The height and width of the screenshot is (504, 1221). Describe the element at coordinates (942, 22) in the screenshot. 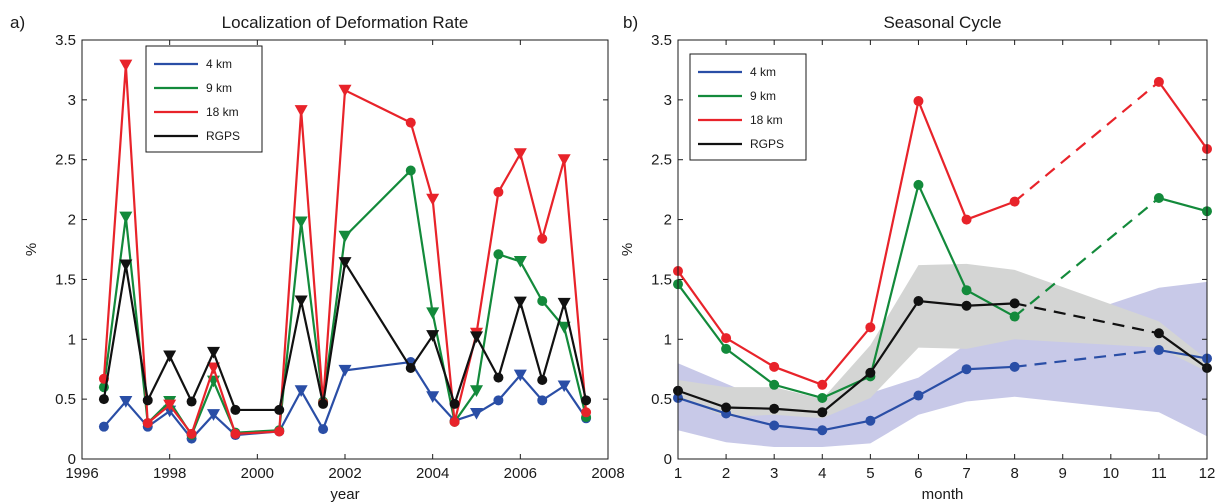

I see `chart-title: Seasonal Cycle` at that location.